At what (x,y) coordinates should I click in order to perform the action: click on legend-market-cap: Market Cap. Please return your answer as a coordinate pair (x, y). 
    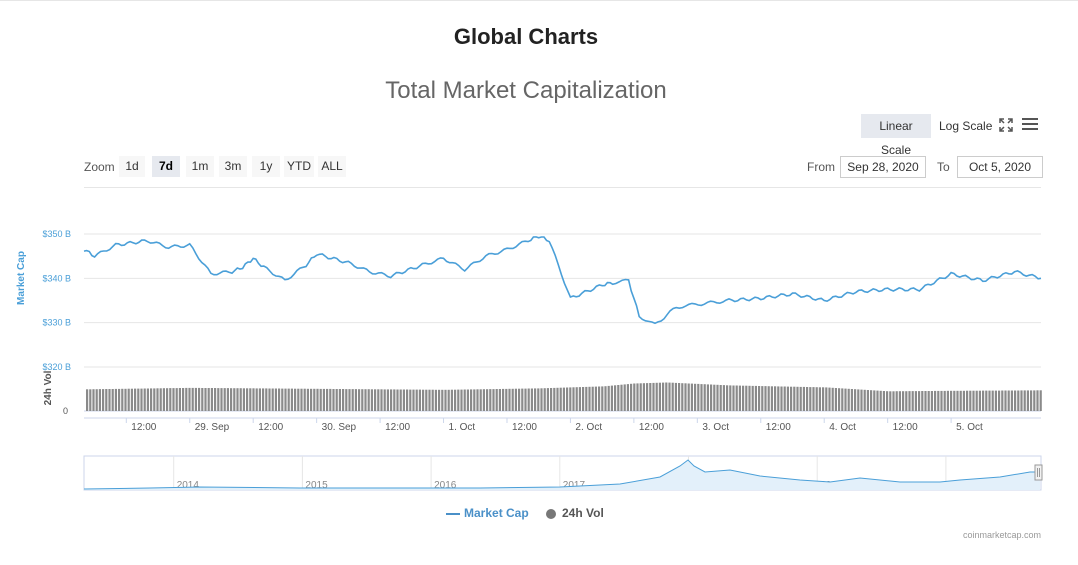
    Looking at the image, I should click on (487, 513).